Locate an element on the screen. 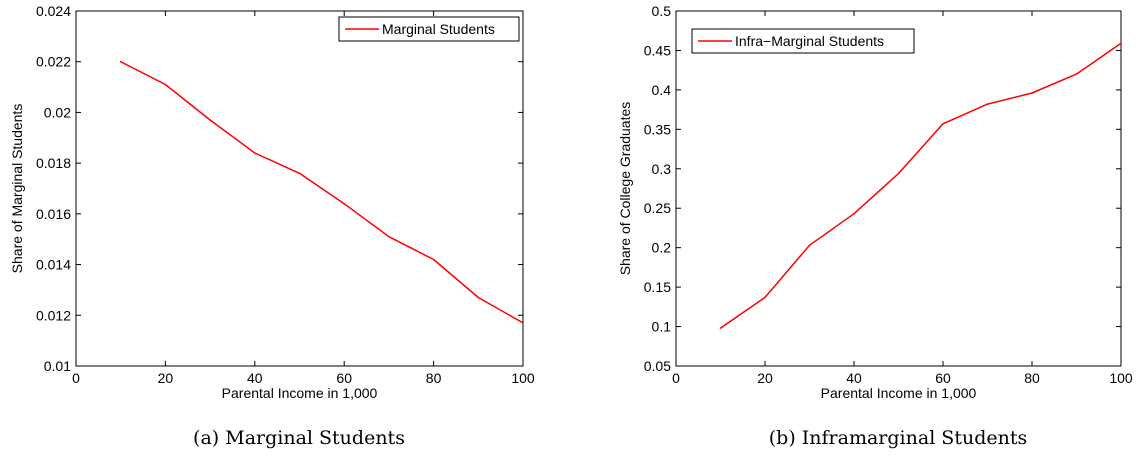 The width and height of the screenshot is (1142, 461). y-tick-label: 0.5 is located at coordinates (662, 11).